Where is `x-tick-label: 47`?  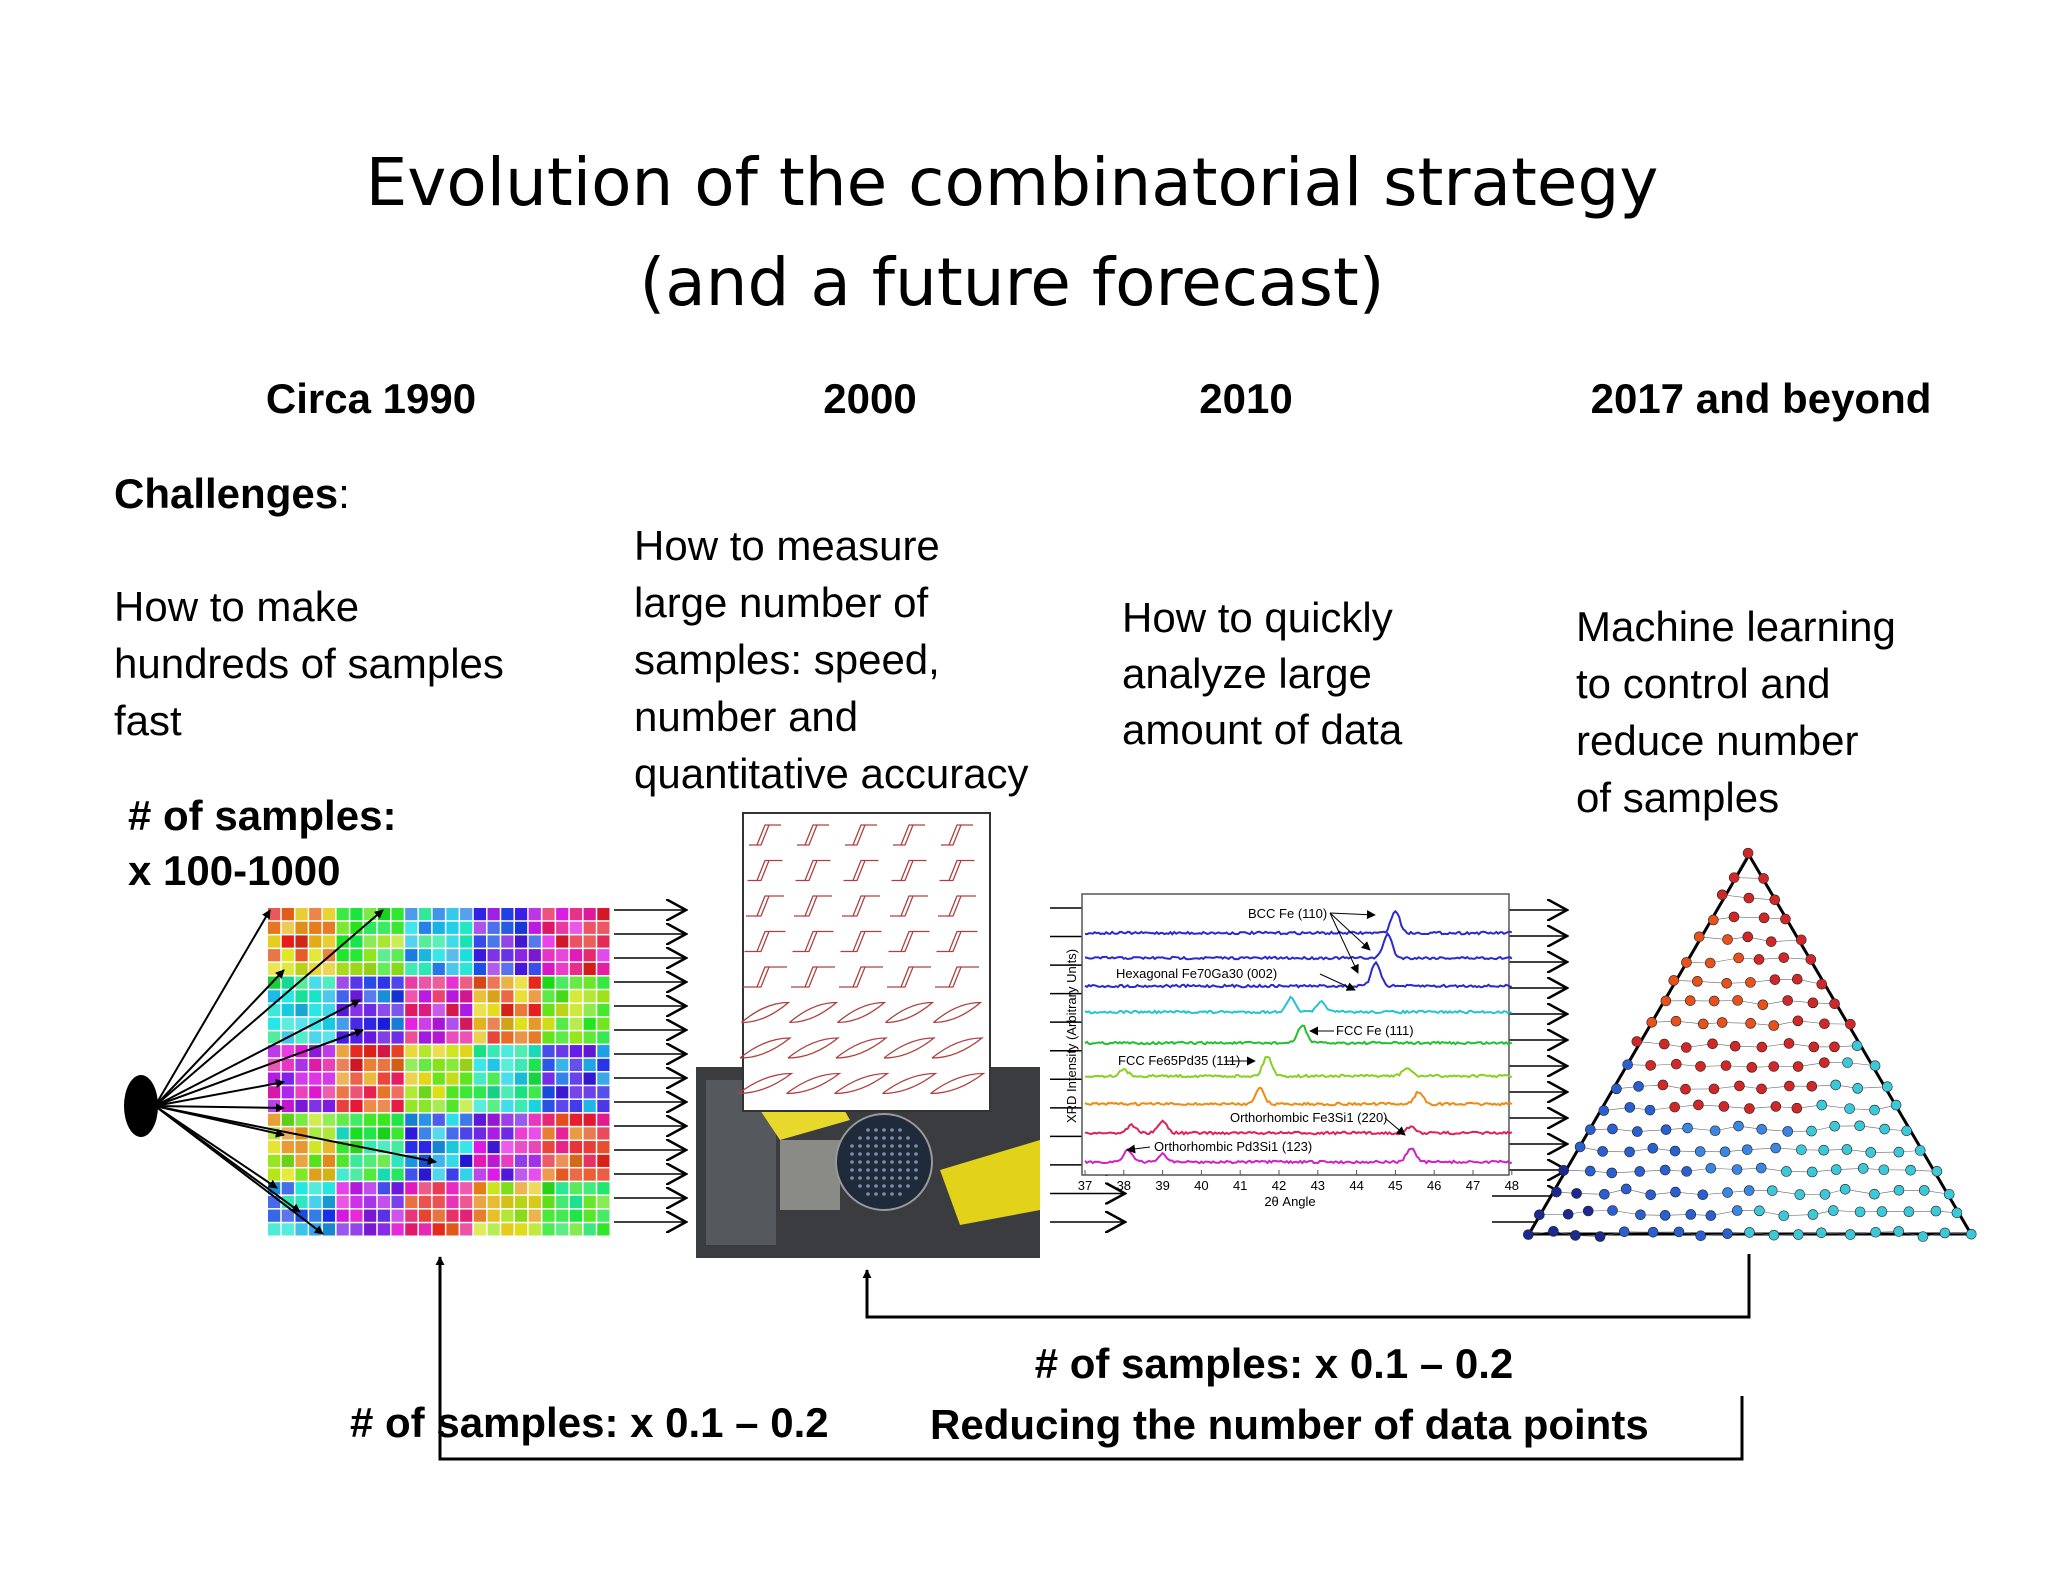
x-tick-label: 47 is located at coordinates (1473, 1185).